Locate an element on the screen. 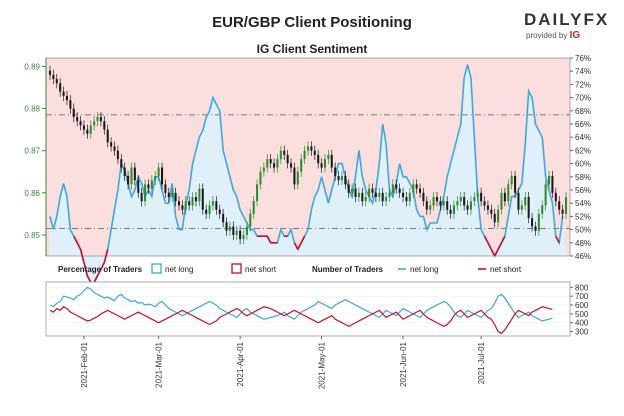 This screenshot has width=624, height=416. x-date-label: 2021-Apr-01 is located at coordinates (240, 363).